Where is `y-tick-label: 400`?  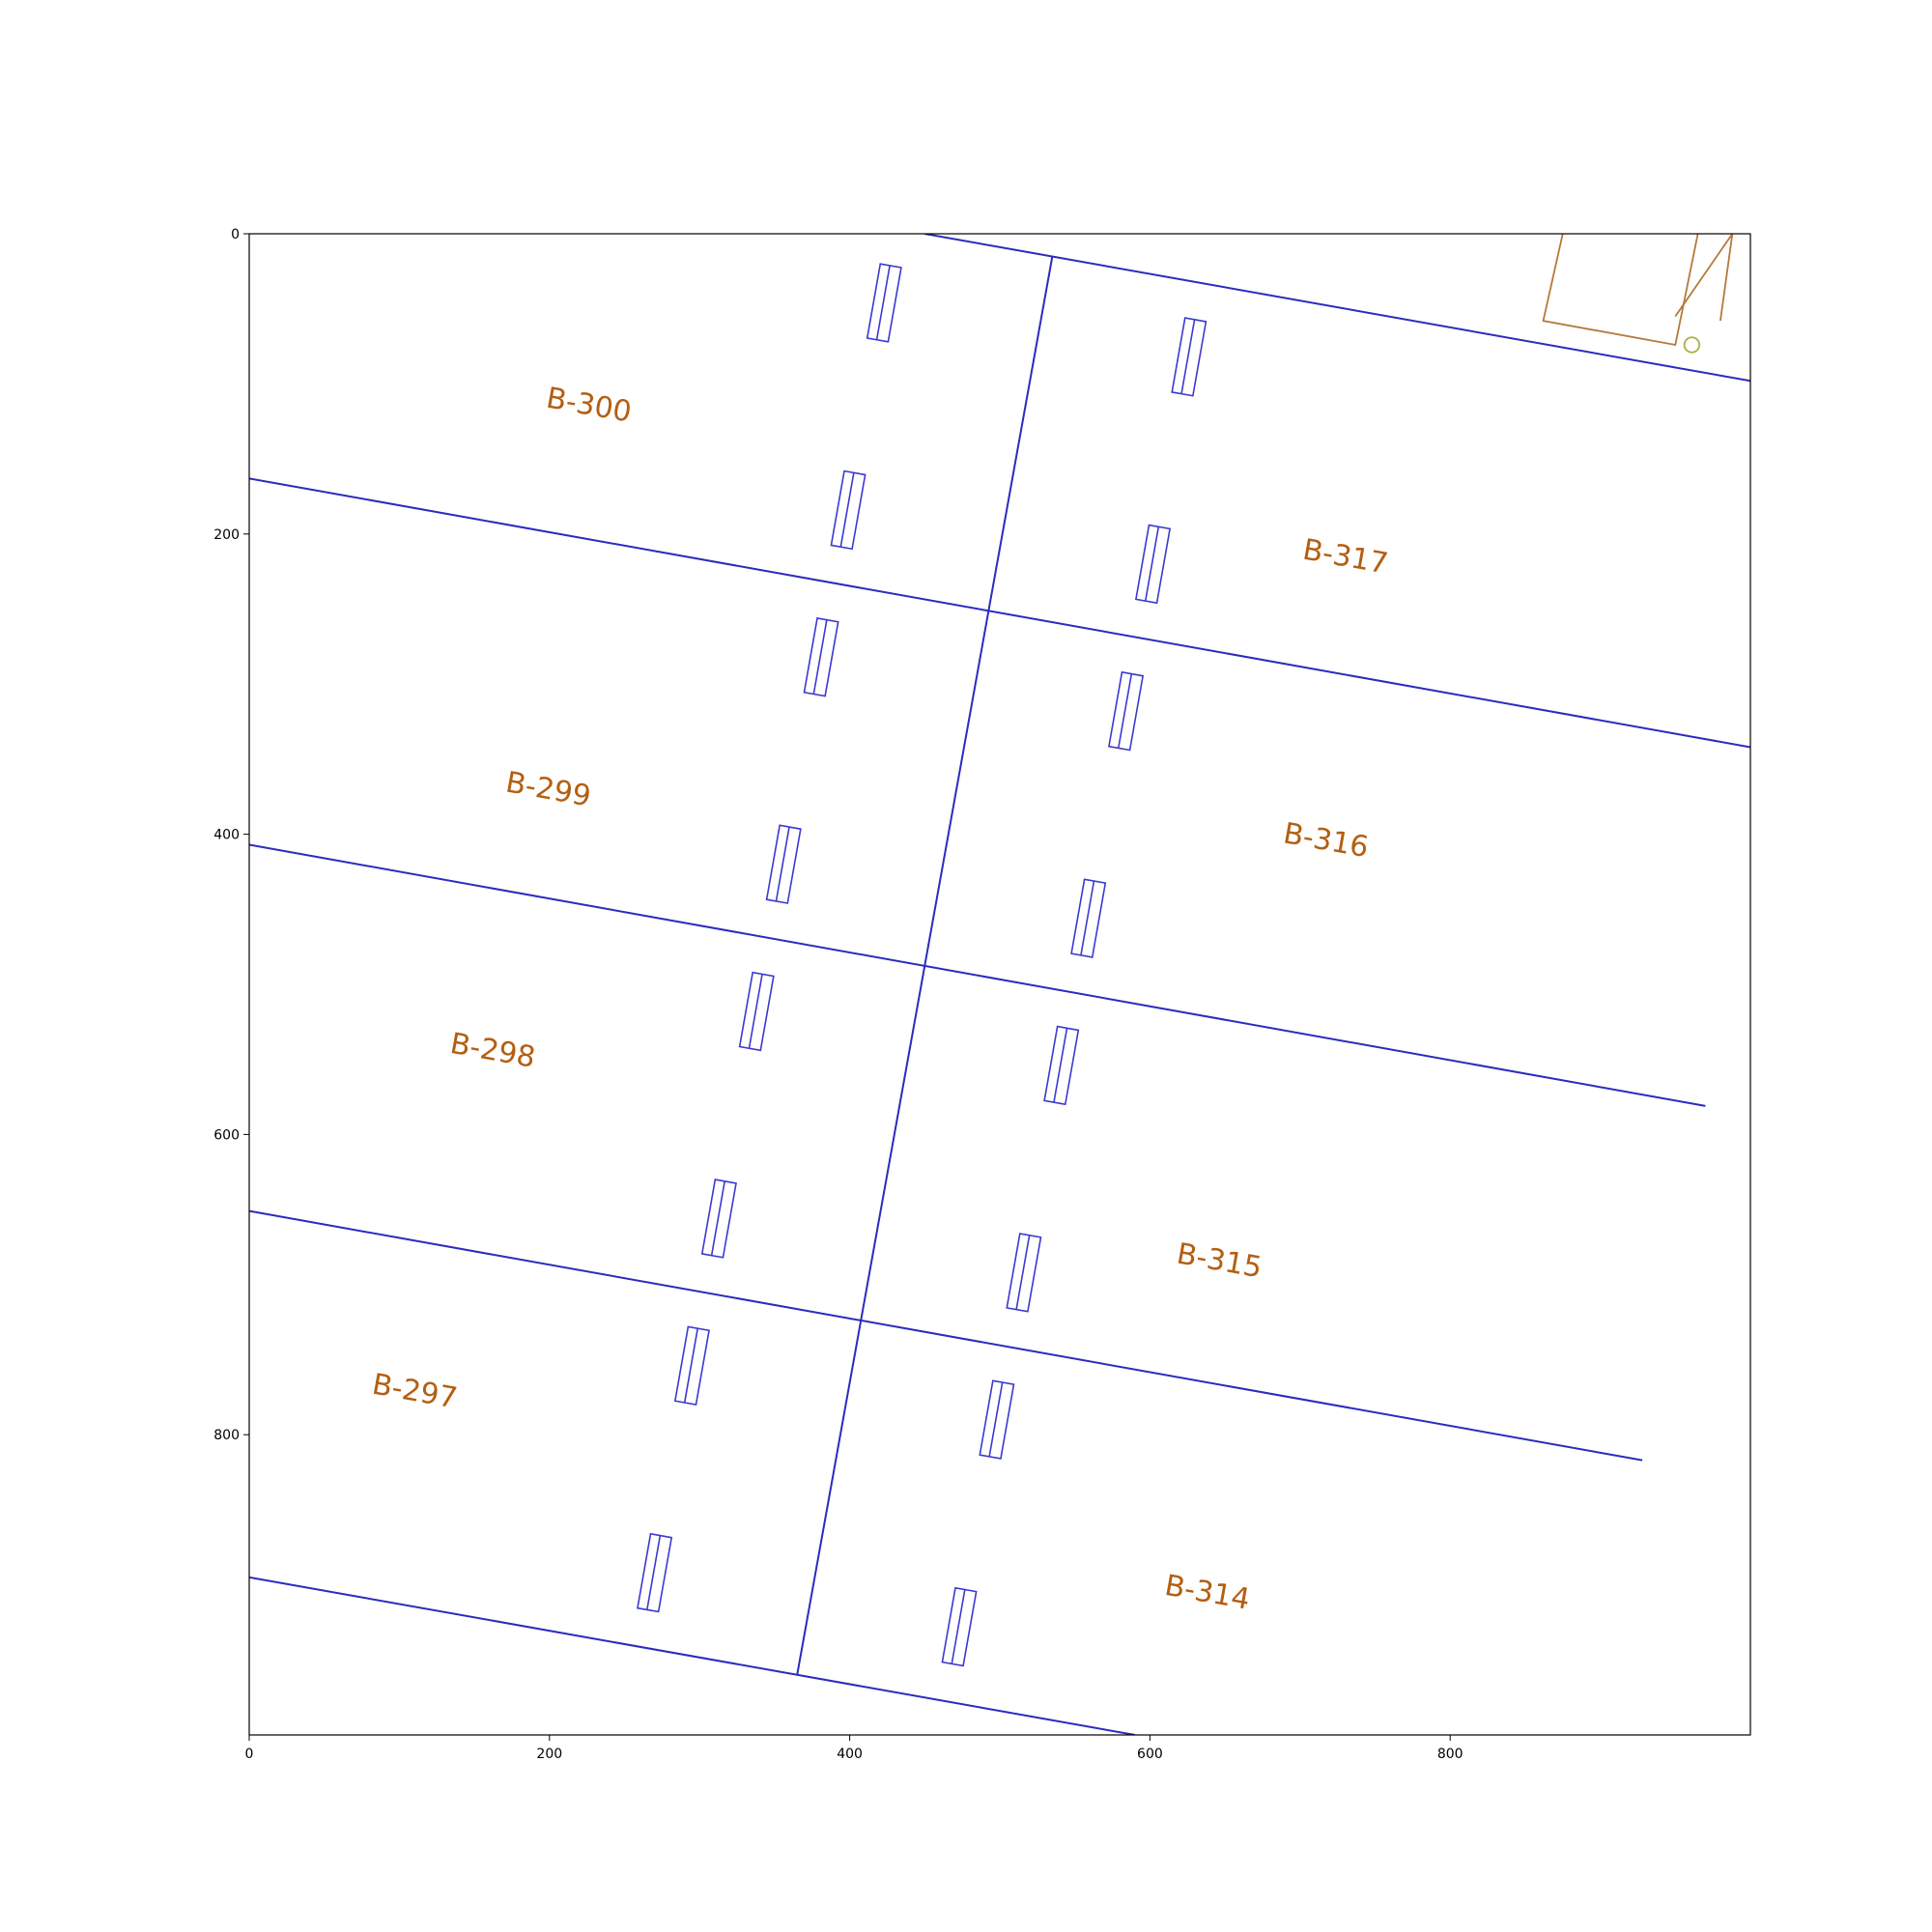
y-tick-label: 400 is located at coordinates (226, 835).